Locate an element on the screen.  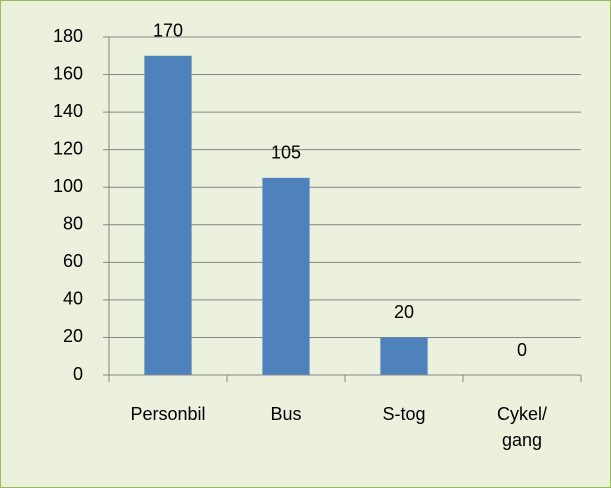
y-tick-label: 160 is located at coordinates (68, 73).